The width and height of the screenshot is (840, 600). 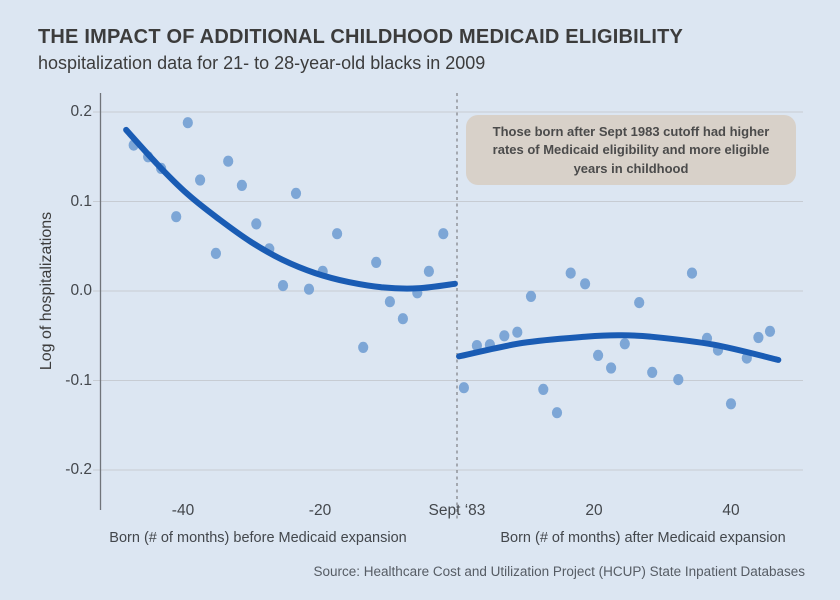 I want to click on fit-curve-left, so click(x=290, y=209).